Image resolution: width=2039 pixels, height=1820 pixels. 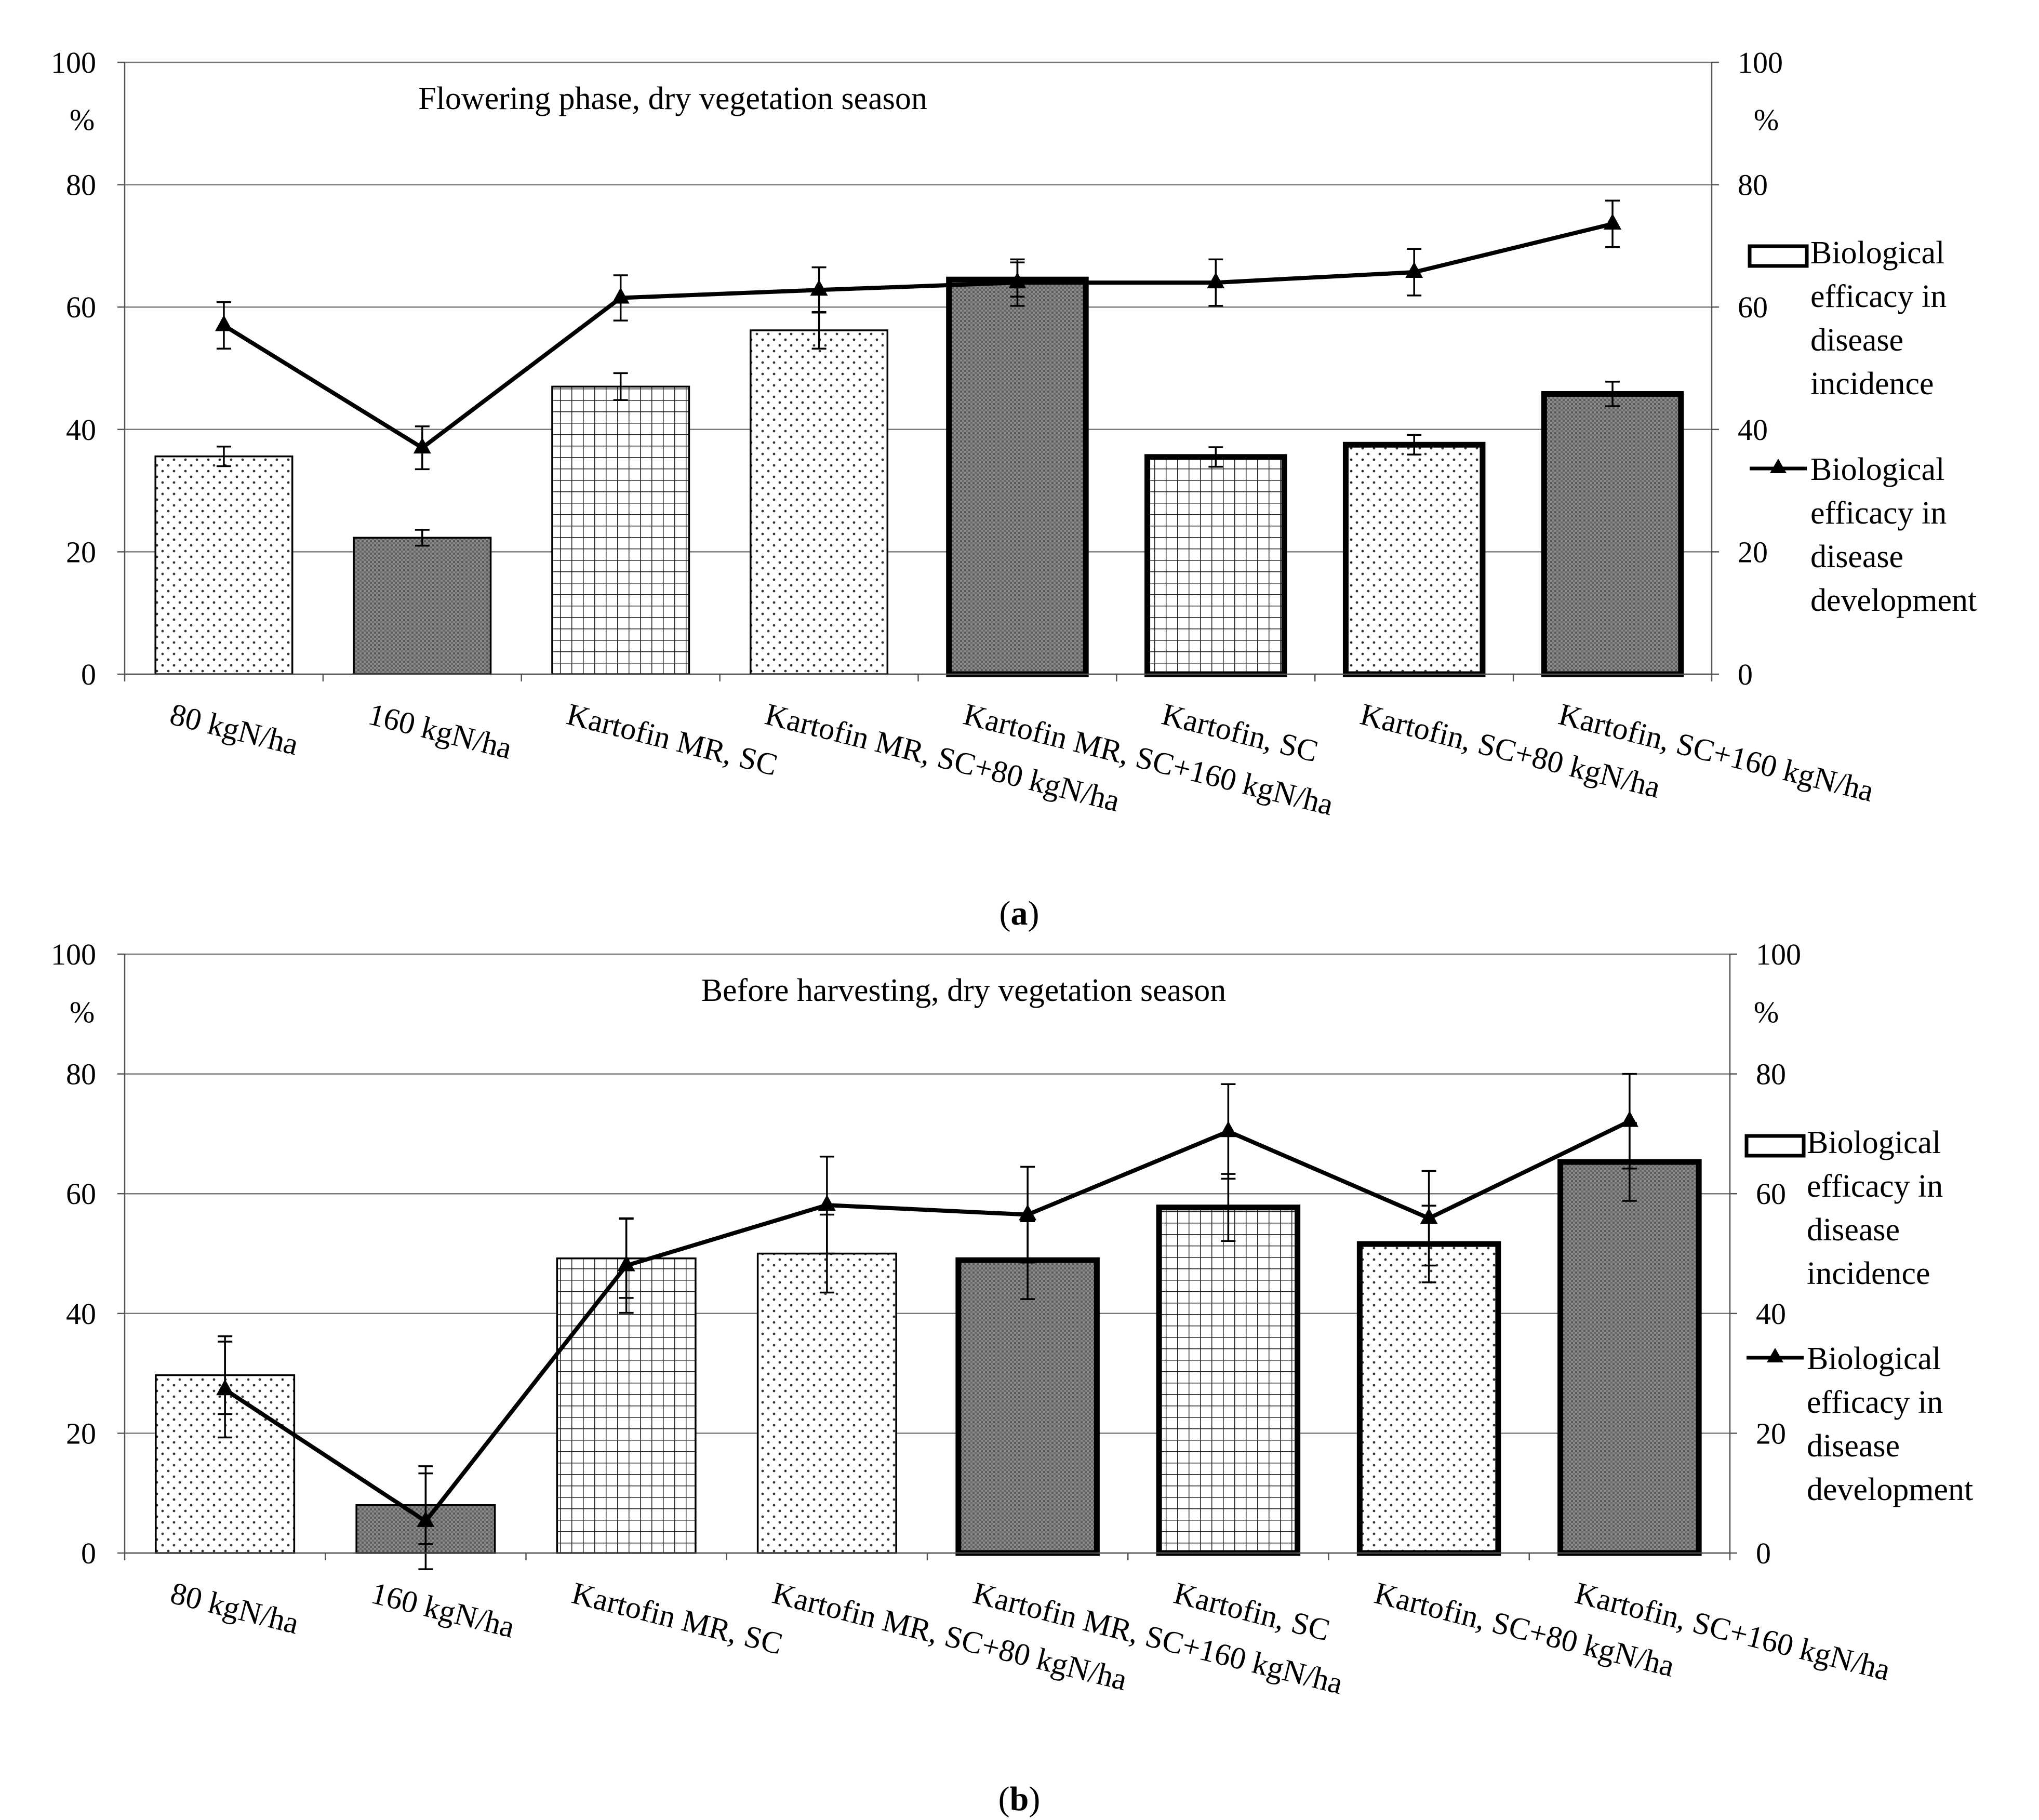 What do you see at coordinates (1019, 913) in the screenshot?
I see `panel-caption-a: (a)` at bounding box center [1019, 913].